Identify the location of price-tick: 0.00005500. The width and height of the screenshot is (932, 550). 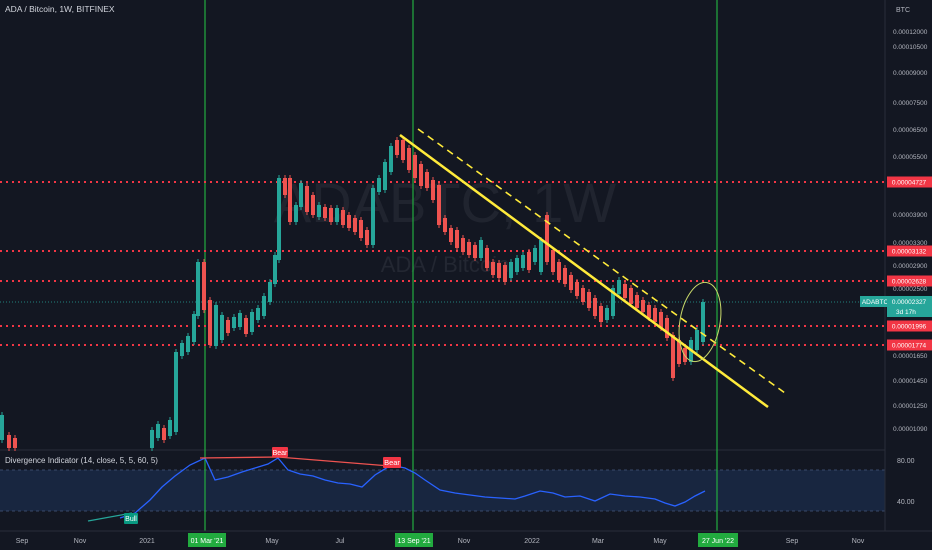
(910, 157).